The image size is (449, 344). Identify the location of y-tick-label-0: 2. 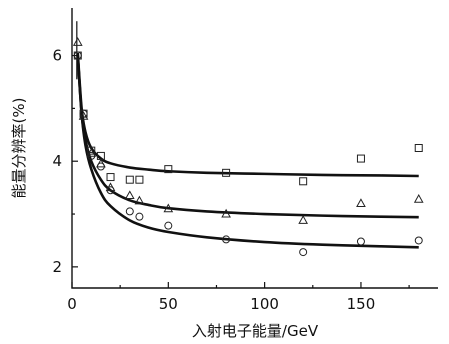
(57, 267).